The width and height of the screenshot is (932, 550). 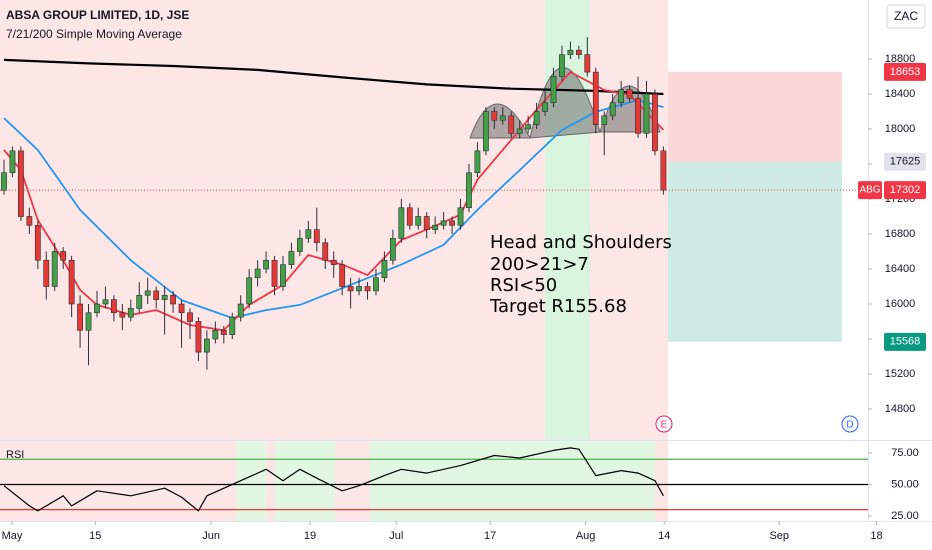 What do you see at coordinates (900, 374) in the screenshot?
I see `y-tick-label: 15200` at bounding box center [900, 374].